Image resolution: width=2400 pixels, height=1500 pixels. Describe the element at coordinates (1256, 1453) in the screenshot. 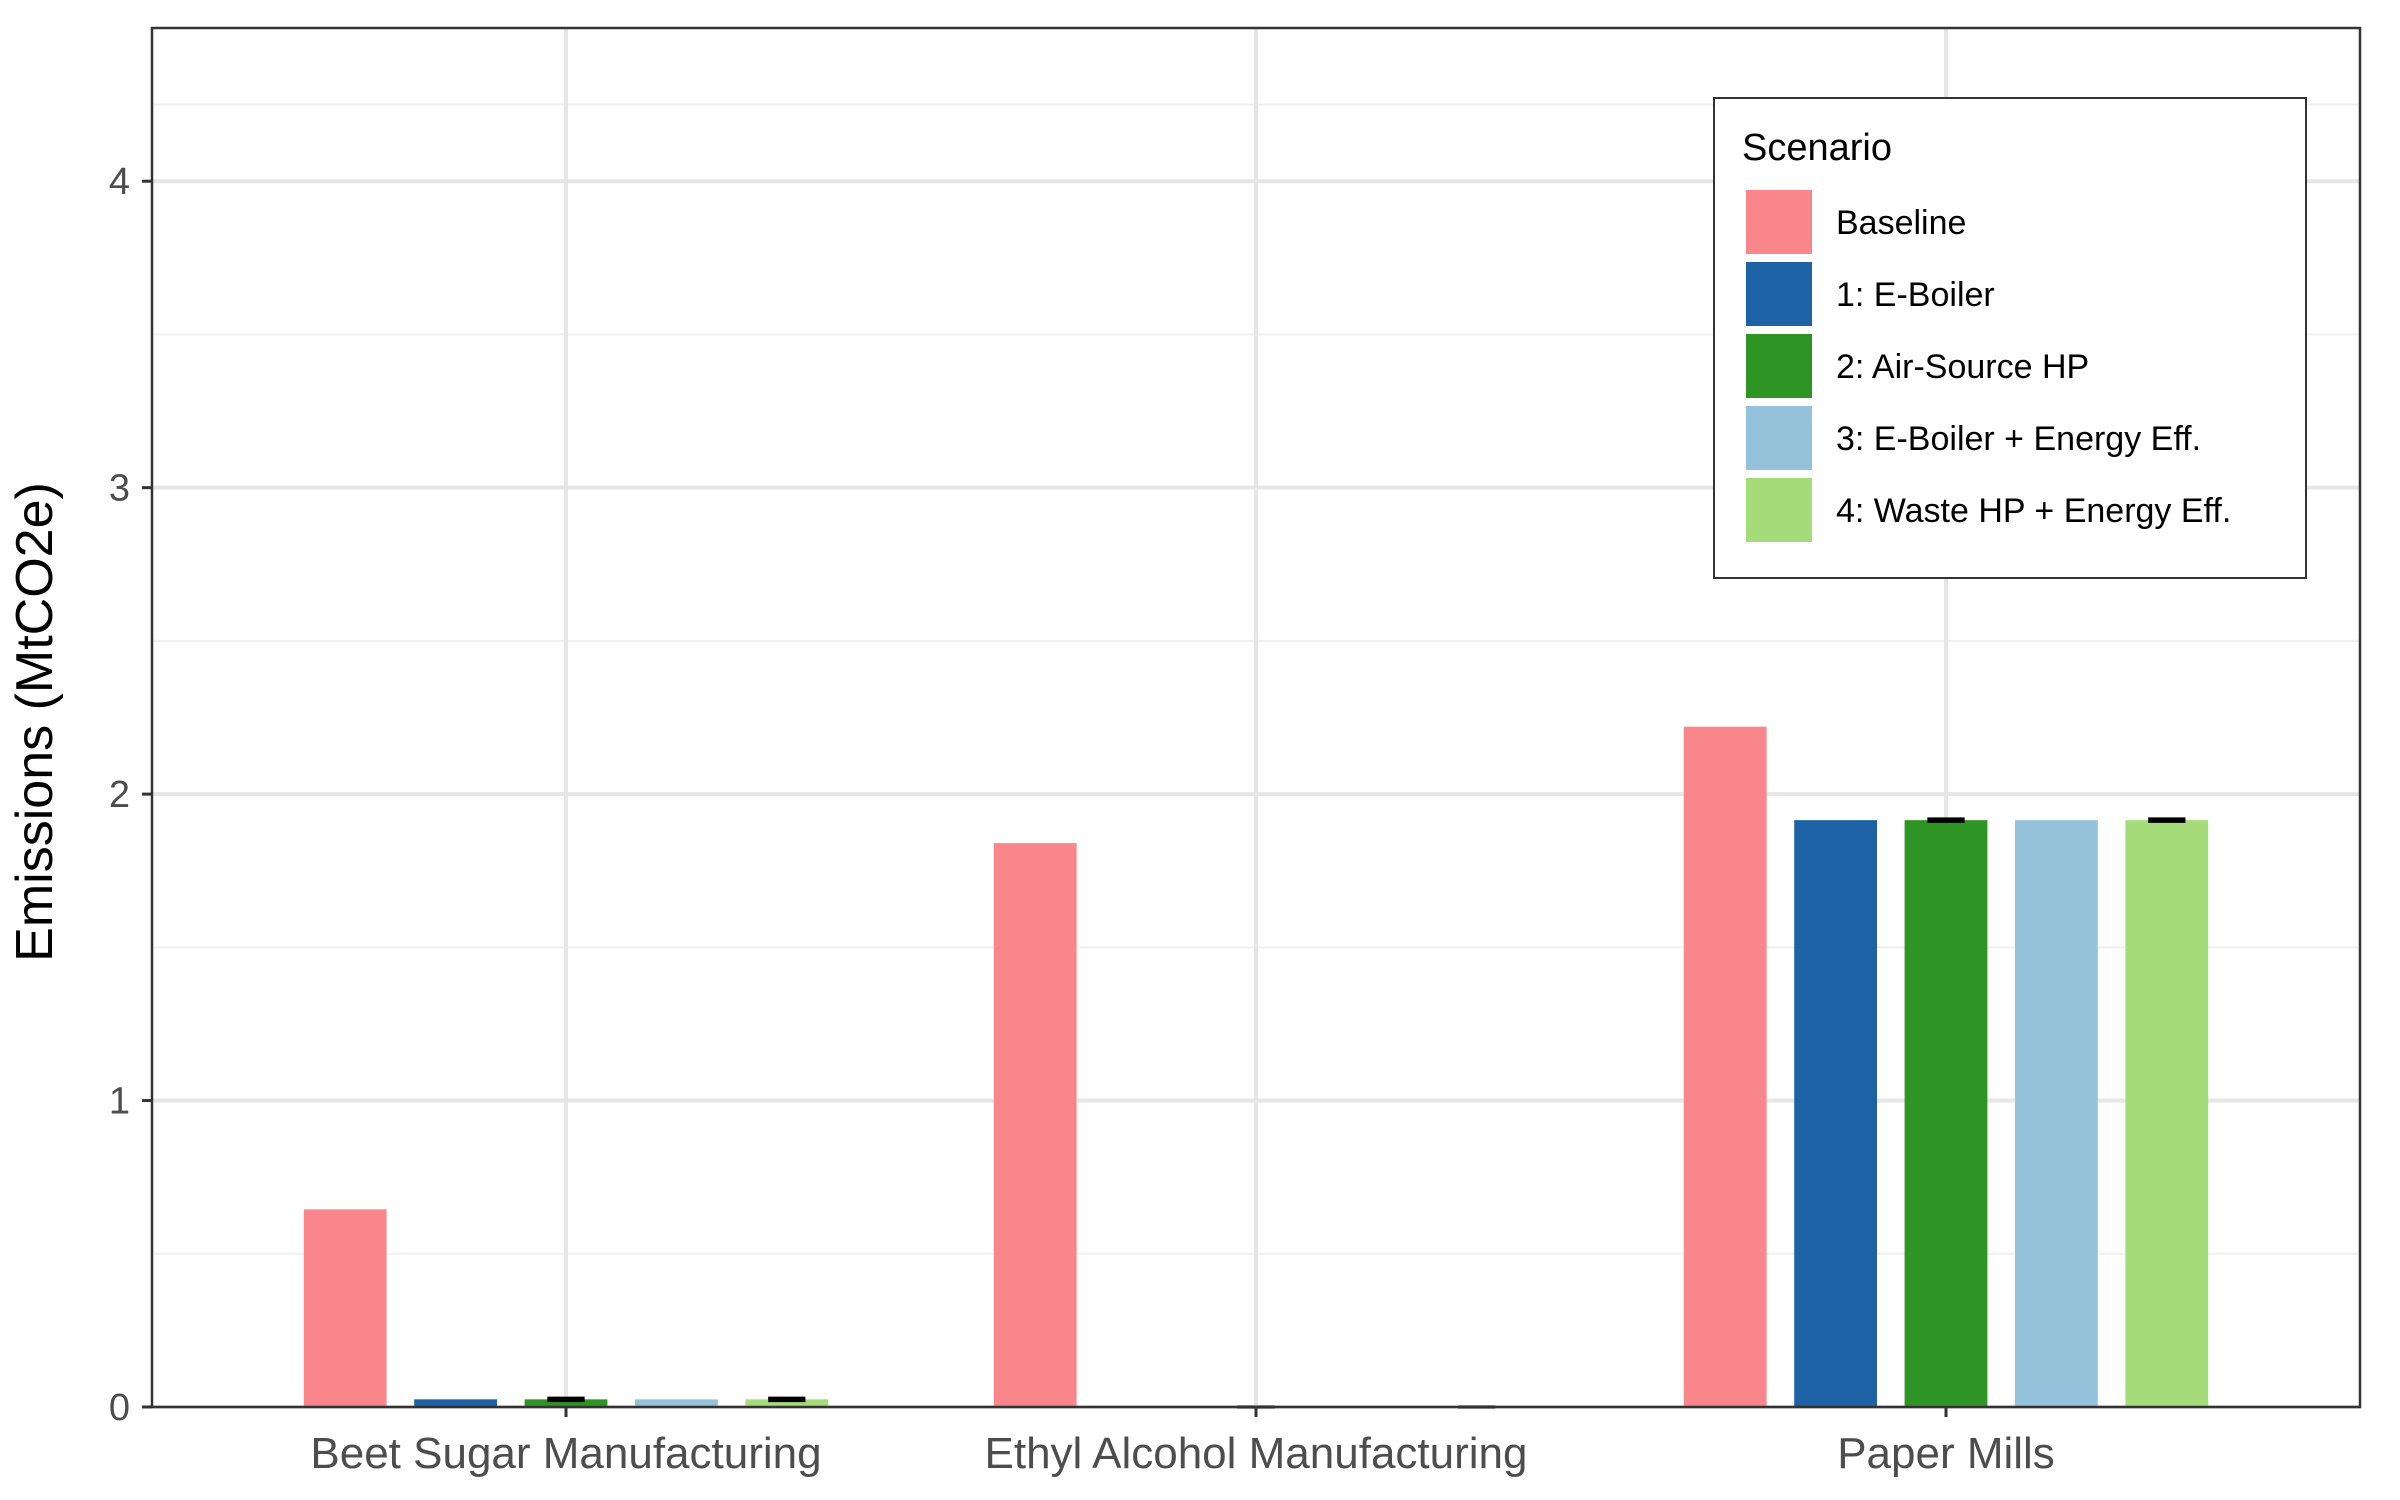

I see `x-tick-label: Ethyl Alcohol Manufacturing` at that location.